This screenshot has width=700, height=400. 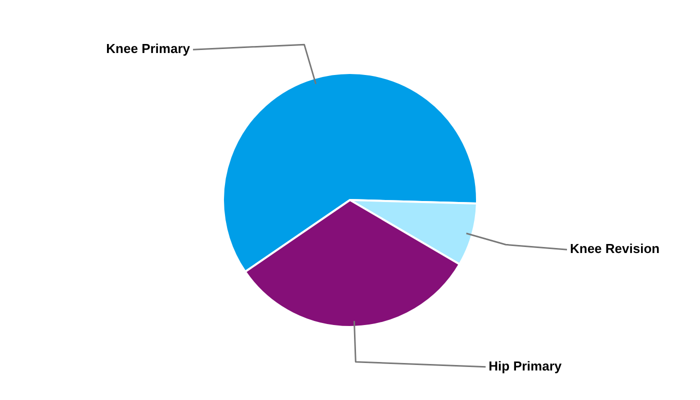 I want to click on slice-label: Knee Primary, so click(x=148, y=48).